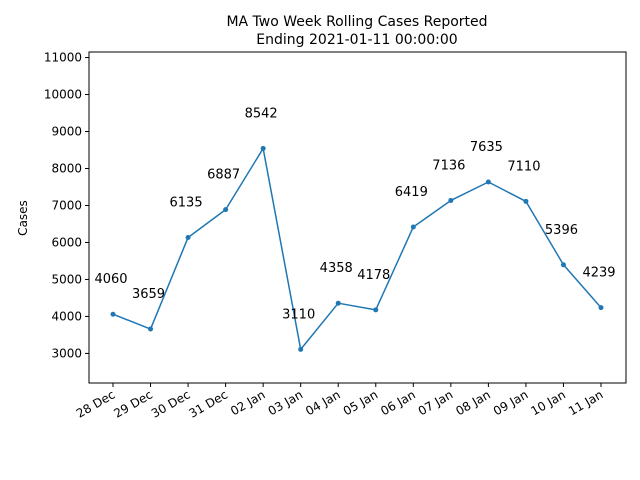 The width and height of the screenshot is (640, 480). Describe the element at coordinates (523, 166) in the screenshot. I see `data-label: 7110` at that location.